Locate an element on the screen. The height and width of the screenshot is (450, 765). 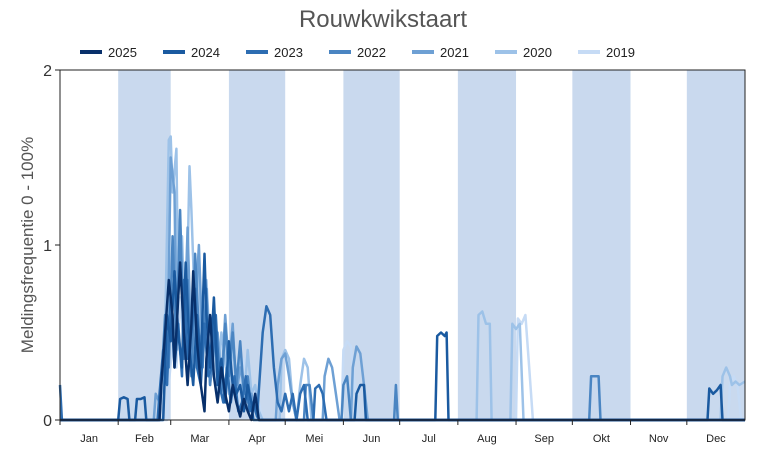
legend-label-2020: 2020 is located at coordinates (537, 52).